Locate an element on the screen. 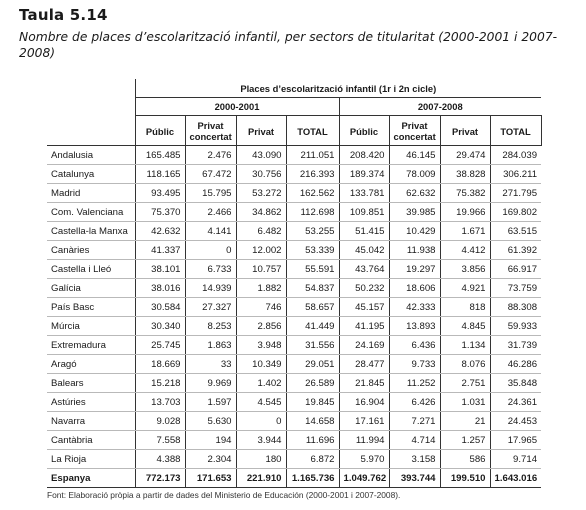 Image resolution: width=586 pixels, height=510 pixels. column-header: Públic is located at coordinates (160, 130).